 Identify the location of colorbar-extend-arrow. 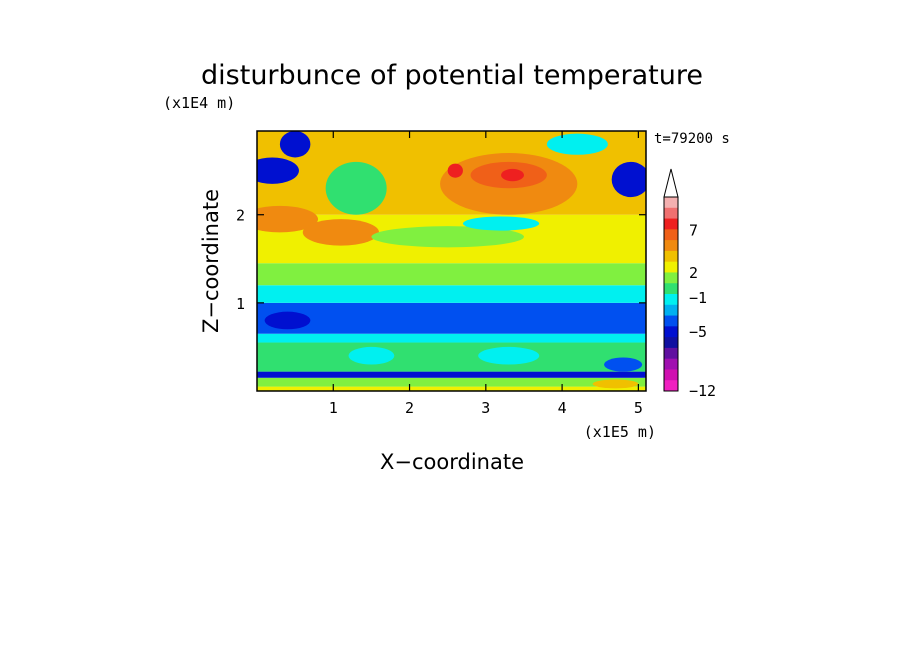
(671, 183).